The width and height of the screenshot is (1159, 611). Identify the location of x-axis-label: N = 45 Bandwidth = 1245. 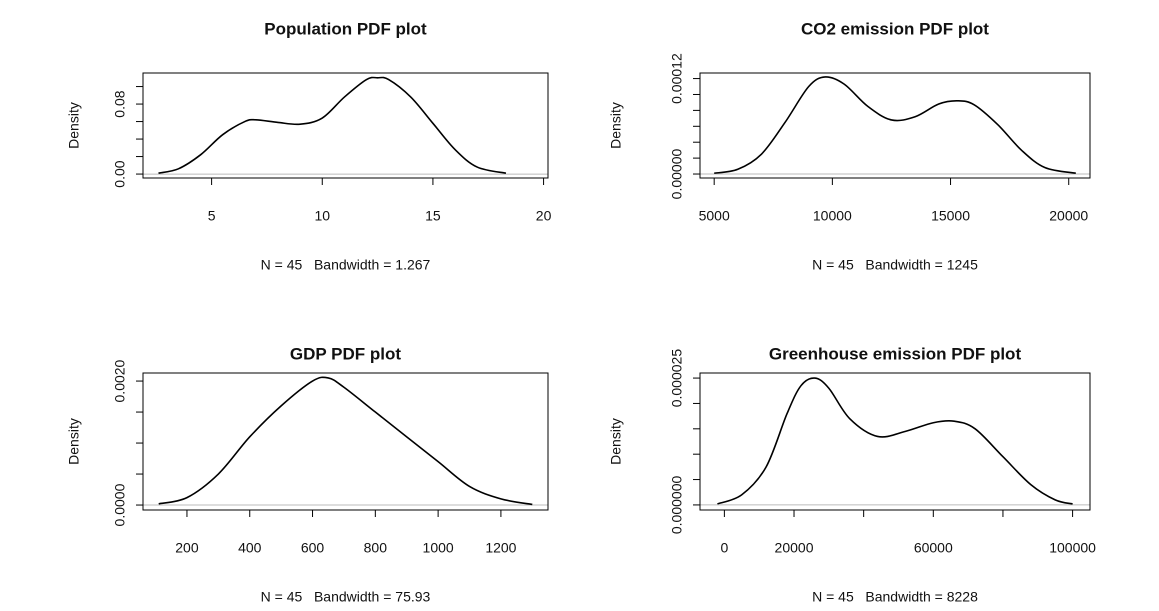
(895, 265).